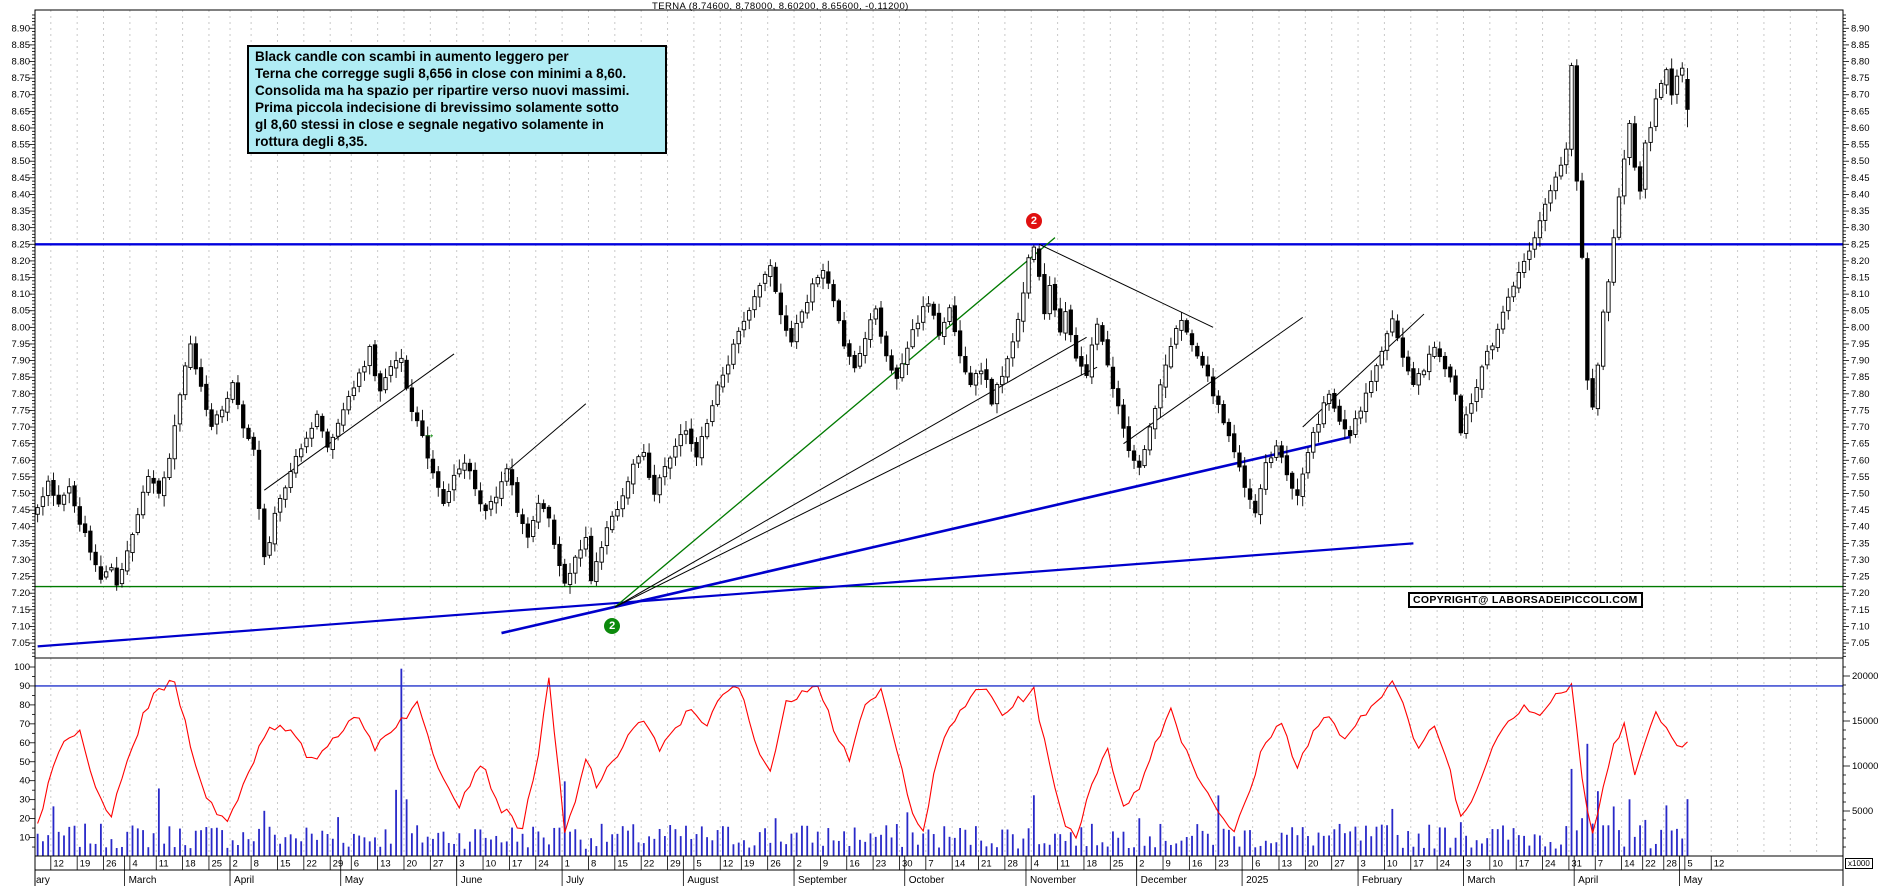 The image size is (1890, 895). I want to click on svg-text: March, so click(143, 880).